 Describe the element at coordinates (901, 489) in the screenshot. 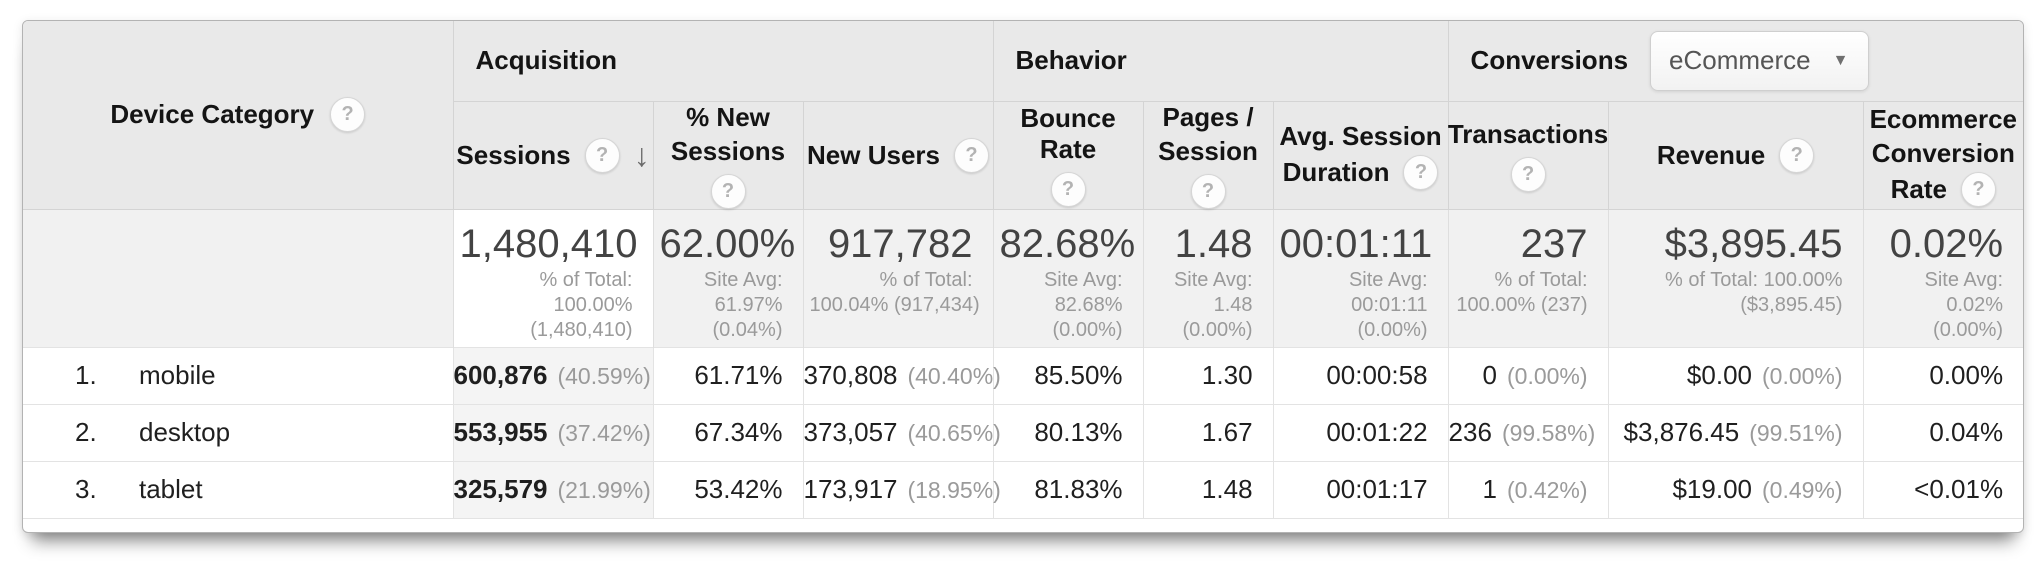

I see `cell-new-users: 173,917 (18.95%)` at that location.